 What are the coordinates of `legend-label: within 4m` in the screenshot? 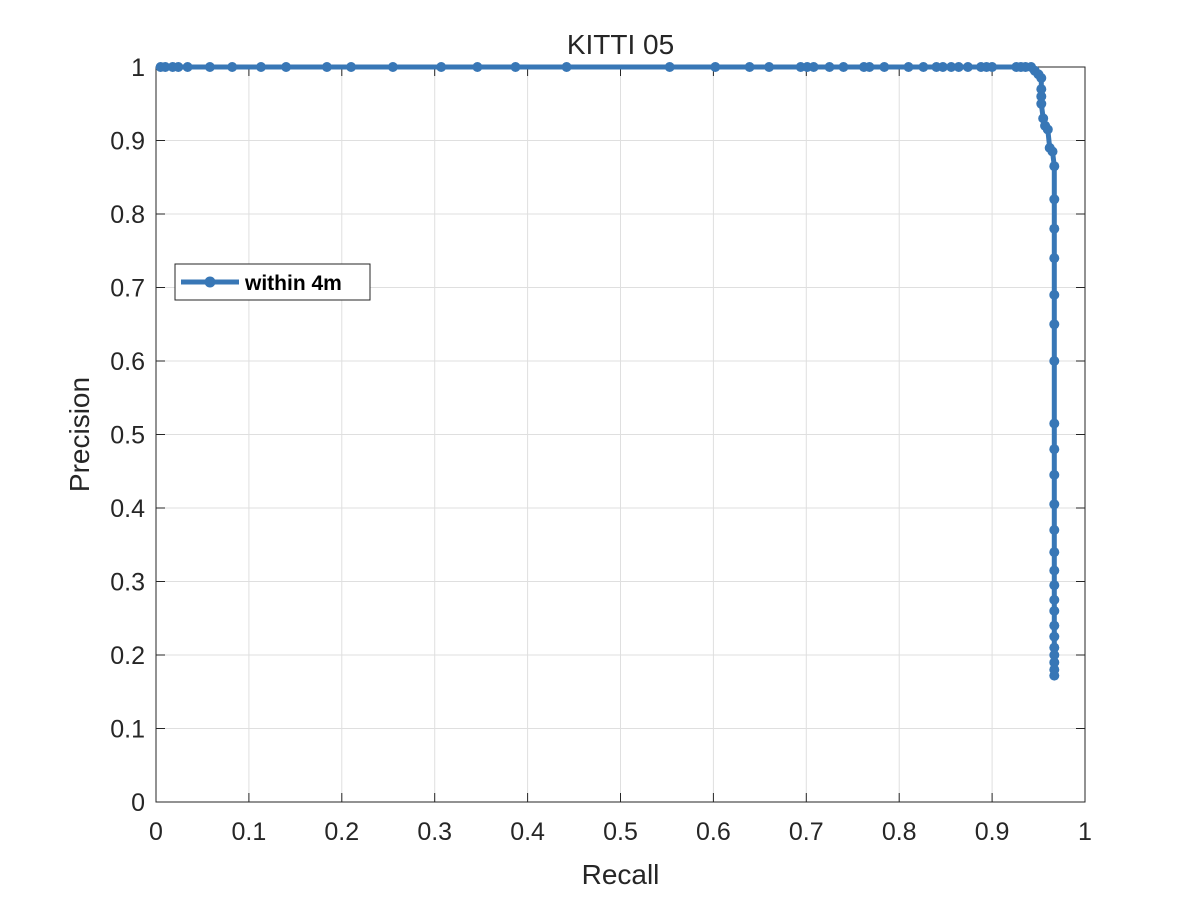 It's located at (293, 283).